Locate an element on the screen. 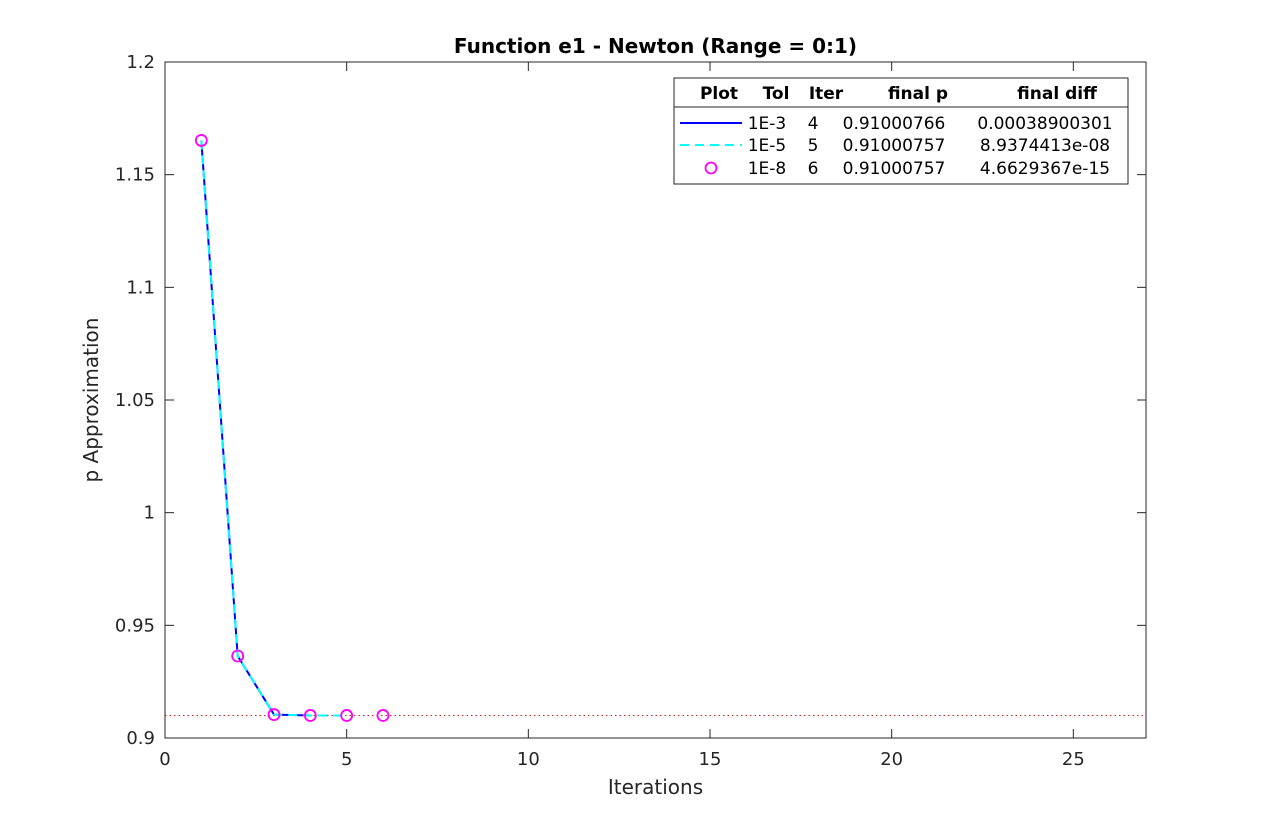 The height and width of the screenshot is (828, 1266). x-axis-label: Iterations is located at coordinates (655, 787).